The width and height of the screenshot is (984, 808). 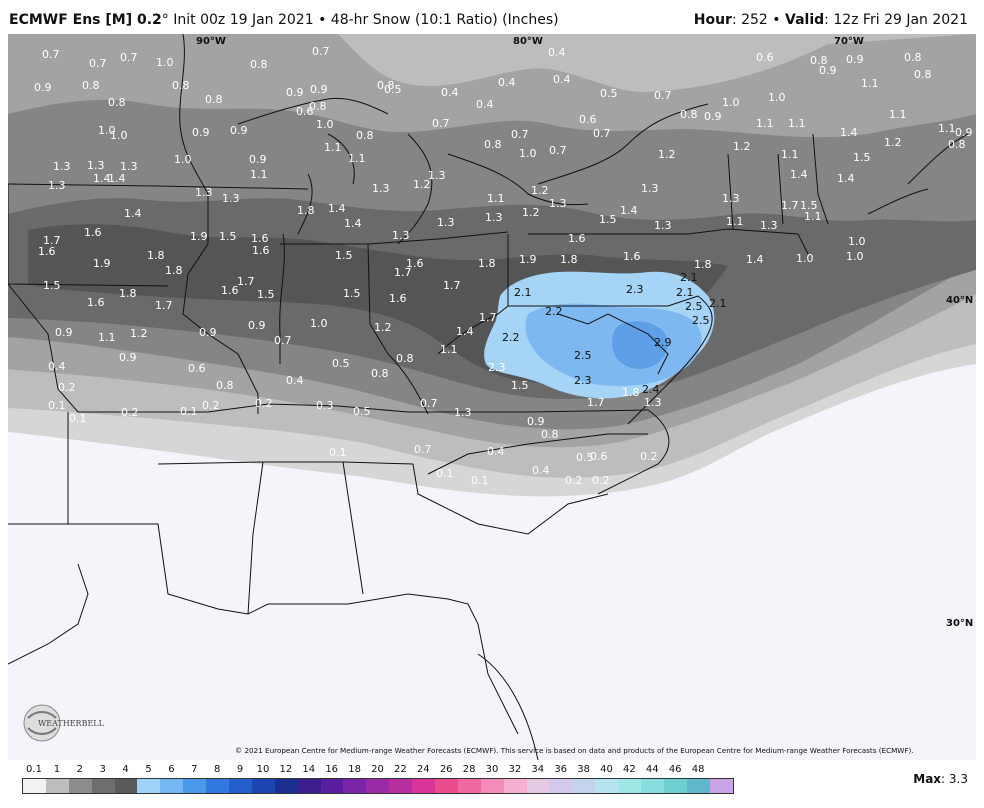 I want to click on colorbar-tick-label: 8, so click(x=217, y=769).